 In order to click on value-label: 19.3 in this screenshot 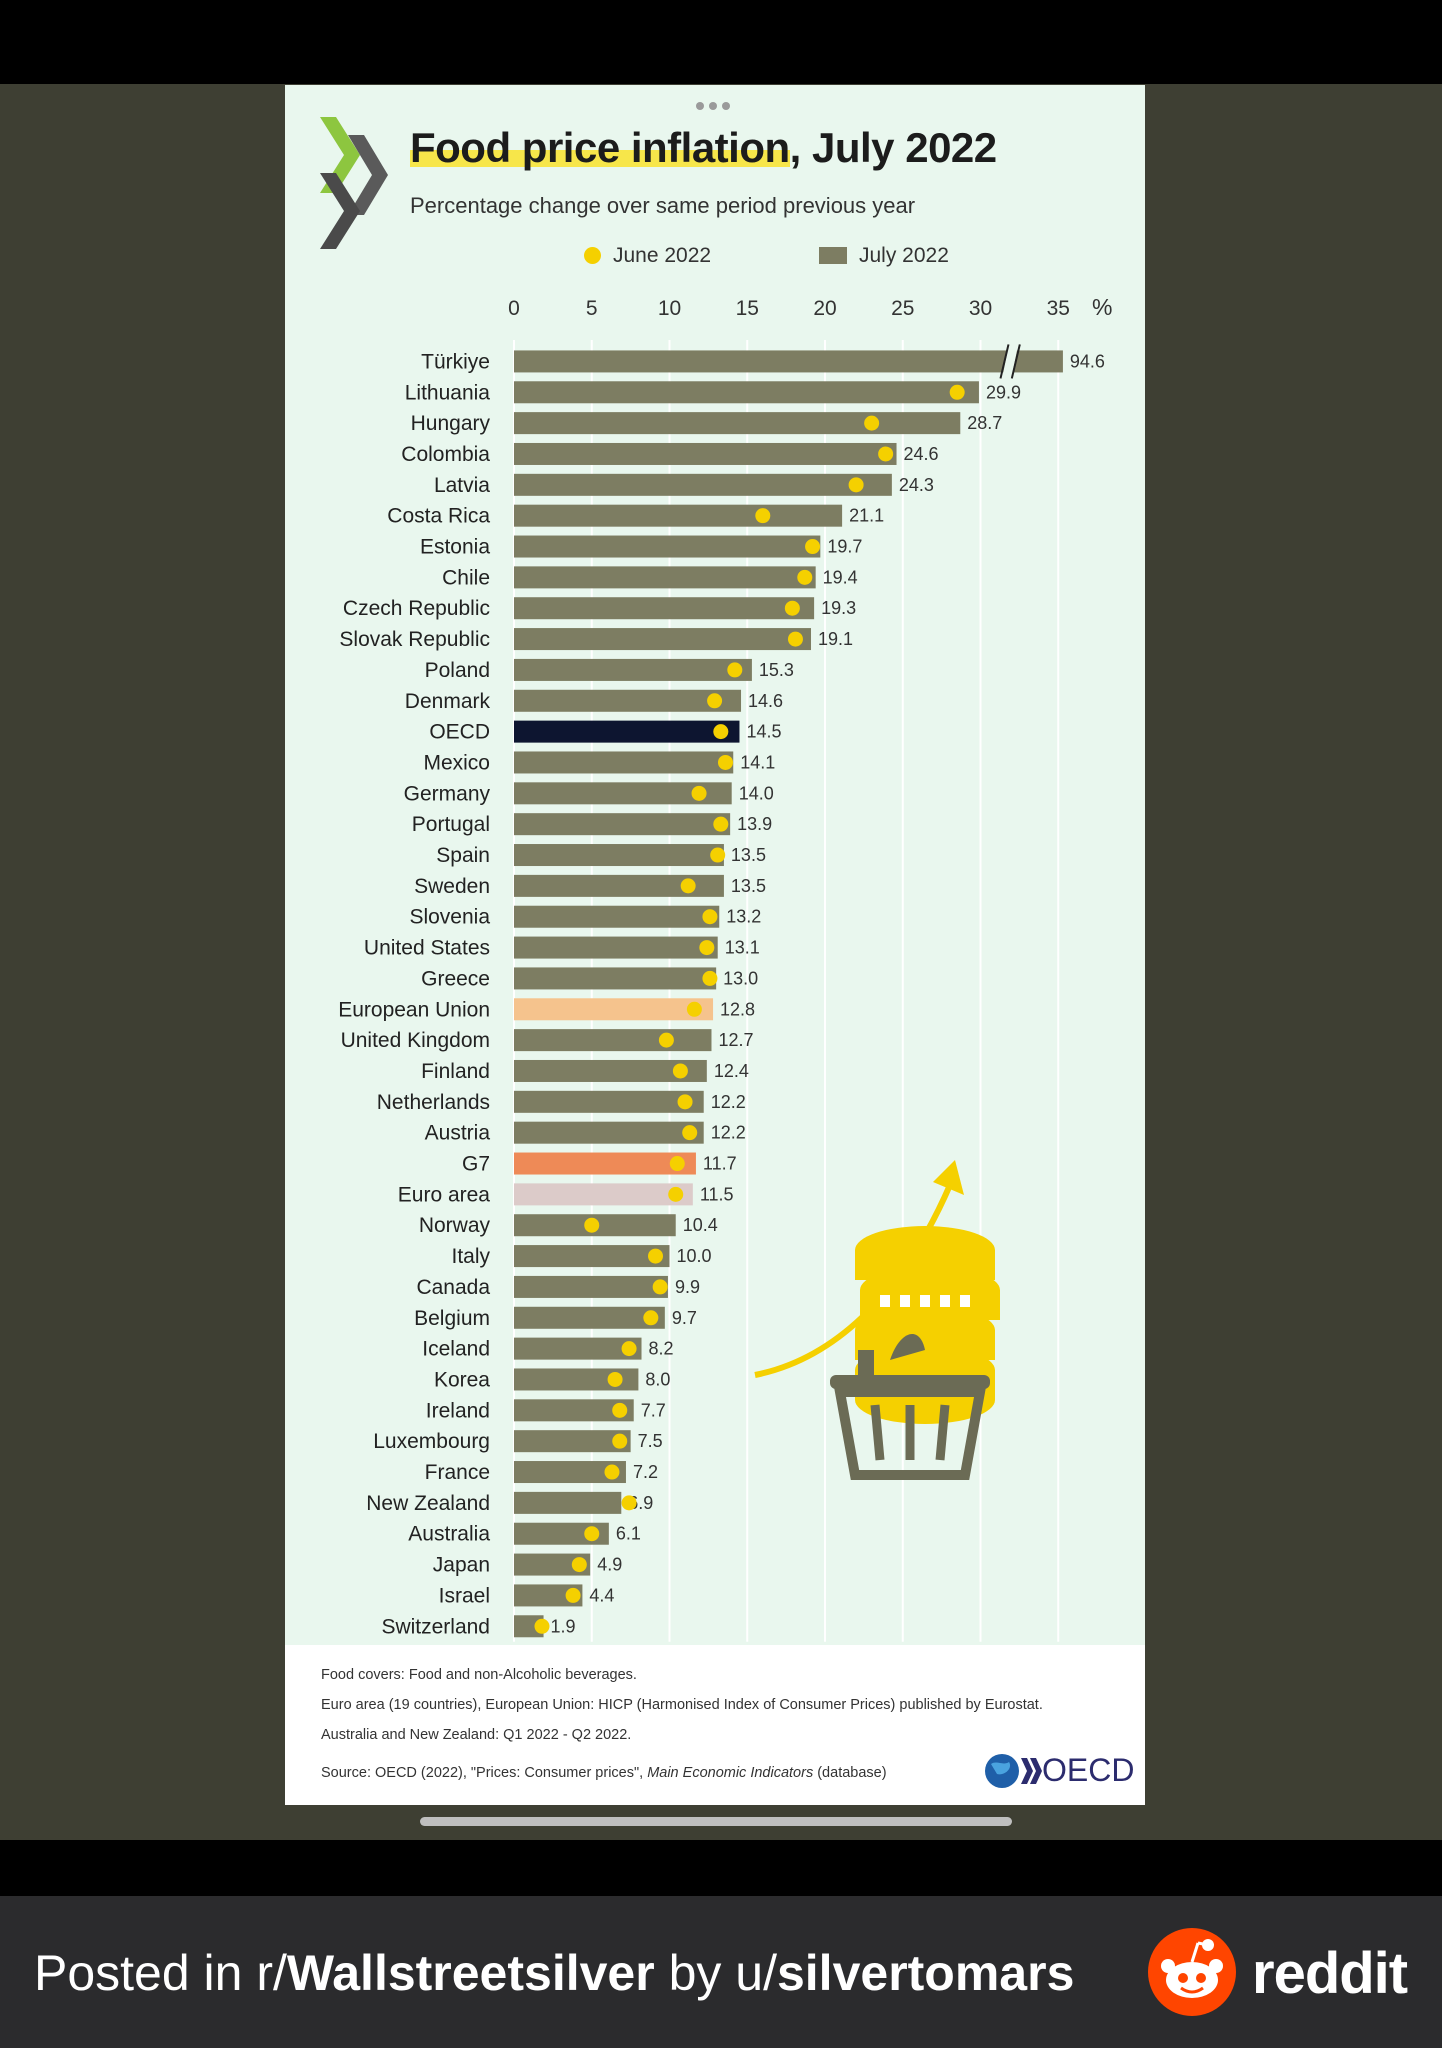, I will do `click(838, 608)`.